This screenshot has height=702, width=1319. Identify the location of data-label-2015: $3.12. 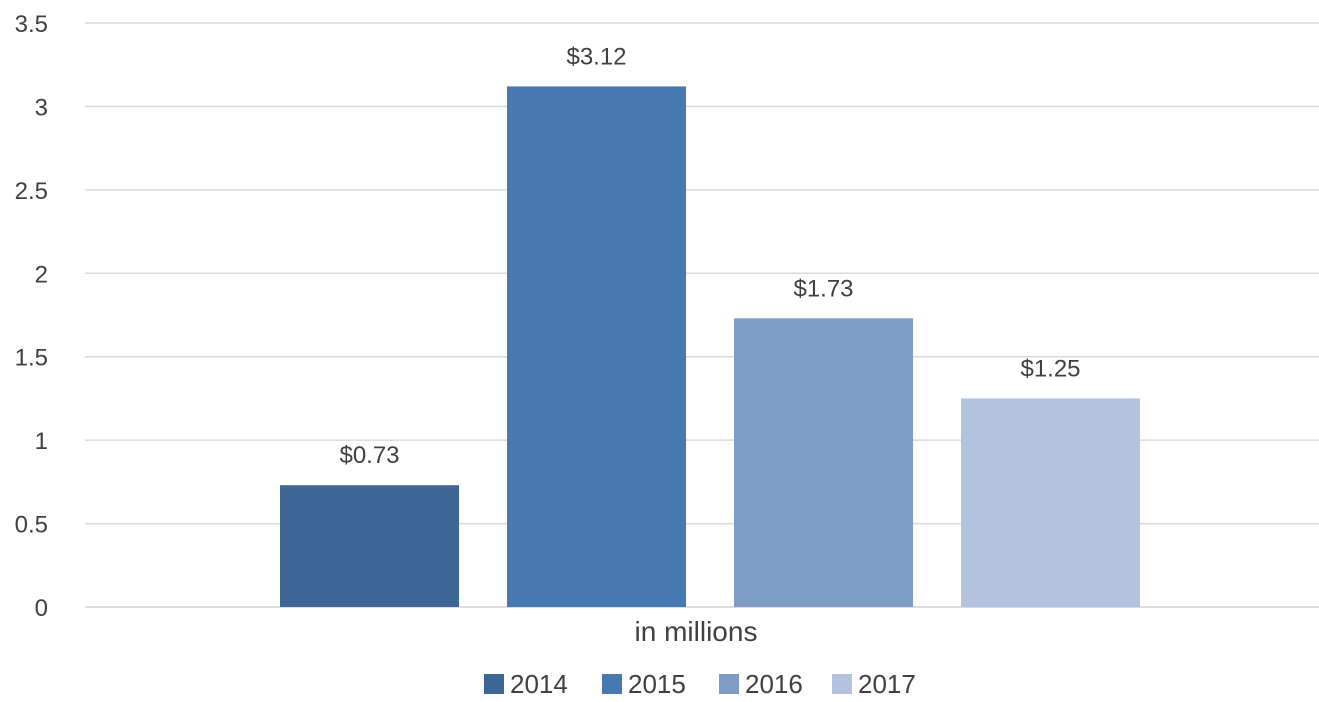
(596, 56).